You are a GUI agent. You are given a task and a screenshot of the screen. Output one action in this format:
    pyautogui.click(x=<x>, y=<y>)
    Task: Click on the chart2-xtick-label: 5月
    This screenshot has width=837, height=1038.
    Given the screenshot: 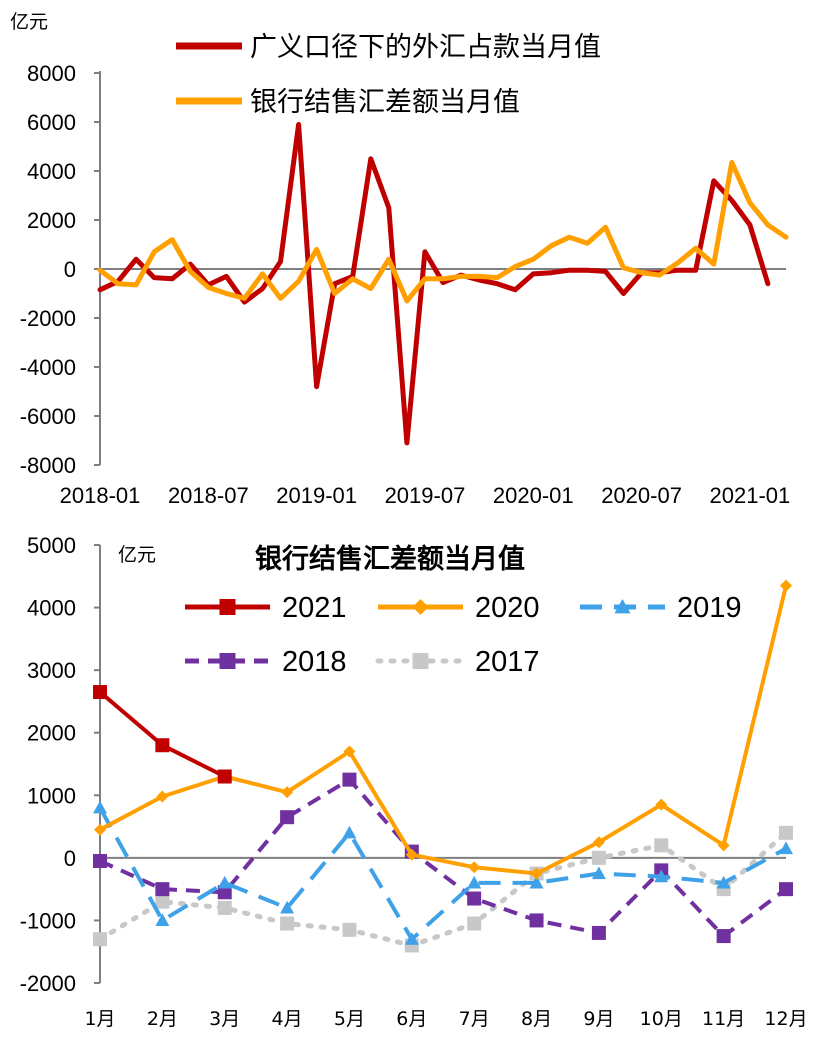 What is the action you would take?
    pyautogui.click(x=349, y=1019)
    